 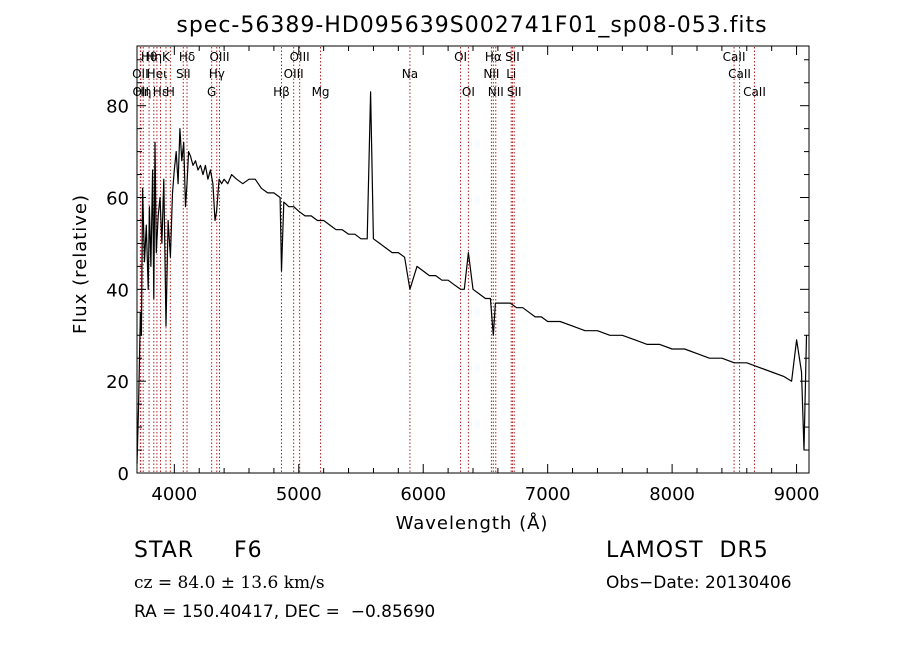 I want to click on spectral-line-label: OII, so click(x=140, y=74).